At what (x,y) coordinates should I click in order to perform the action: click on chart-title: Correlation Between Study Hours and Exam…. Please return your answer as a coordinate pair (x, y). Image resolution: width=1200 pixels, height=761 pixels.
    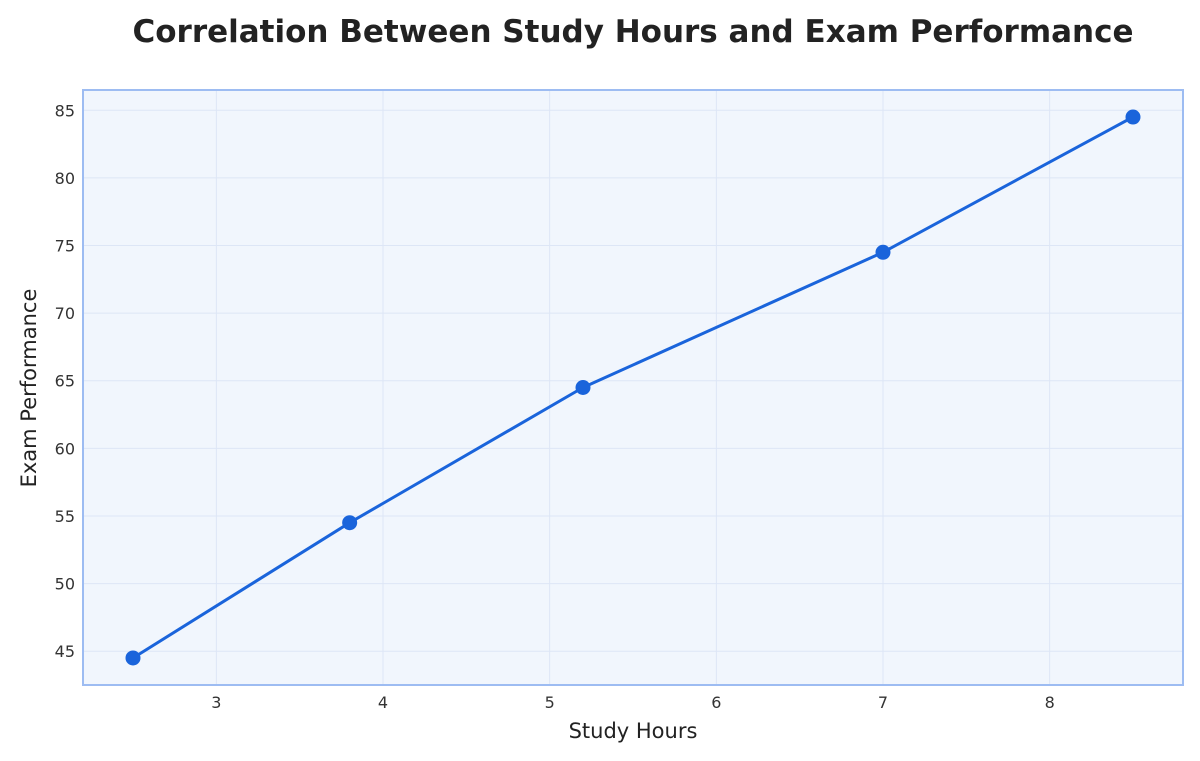
    Looking at the image, I should click on (632, 32).